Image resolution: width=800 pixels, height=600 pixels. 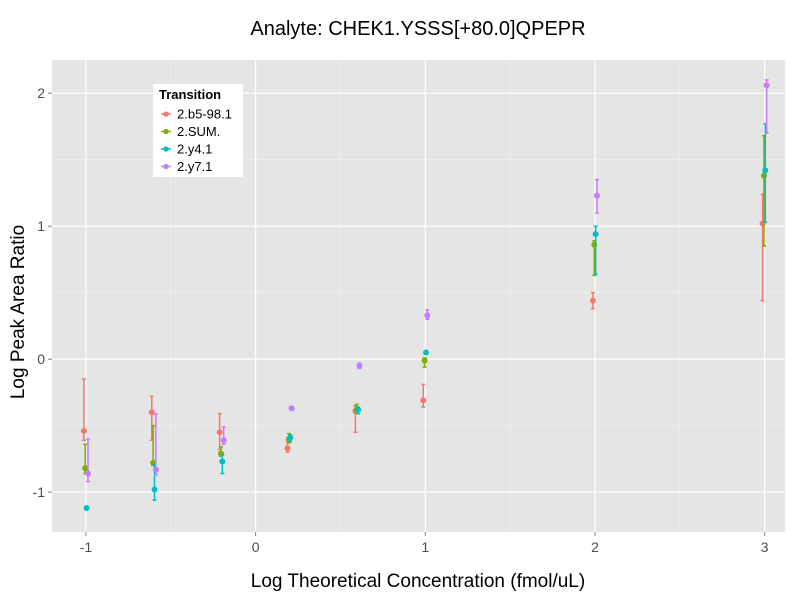 I want to click on chart-title: Analyte: CHEK1.YSSS[+80.0]QPEPR, so click(x=417, y=29).